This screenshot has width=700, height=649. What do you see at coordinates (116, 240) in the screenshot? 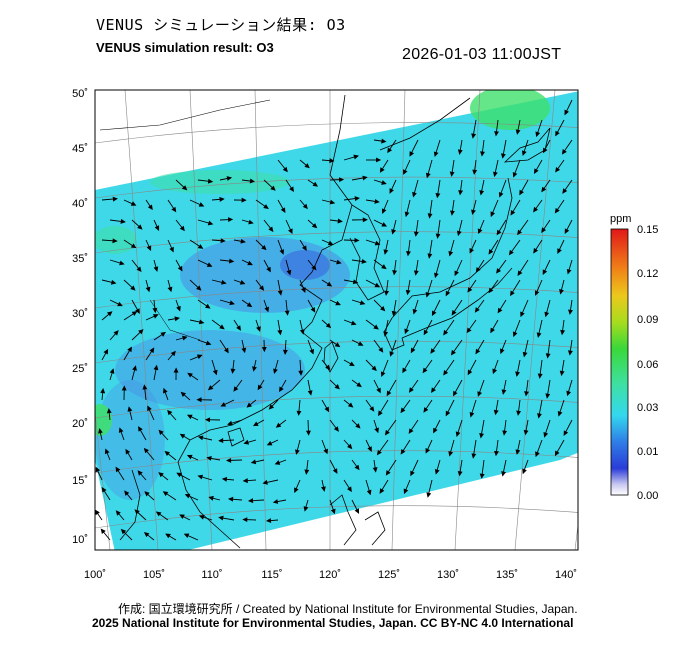
I see `high-patch-northwest` at bounding box center [116, 240].